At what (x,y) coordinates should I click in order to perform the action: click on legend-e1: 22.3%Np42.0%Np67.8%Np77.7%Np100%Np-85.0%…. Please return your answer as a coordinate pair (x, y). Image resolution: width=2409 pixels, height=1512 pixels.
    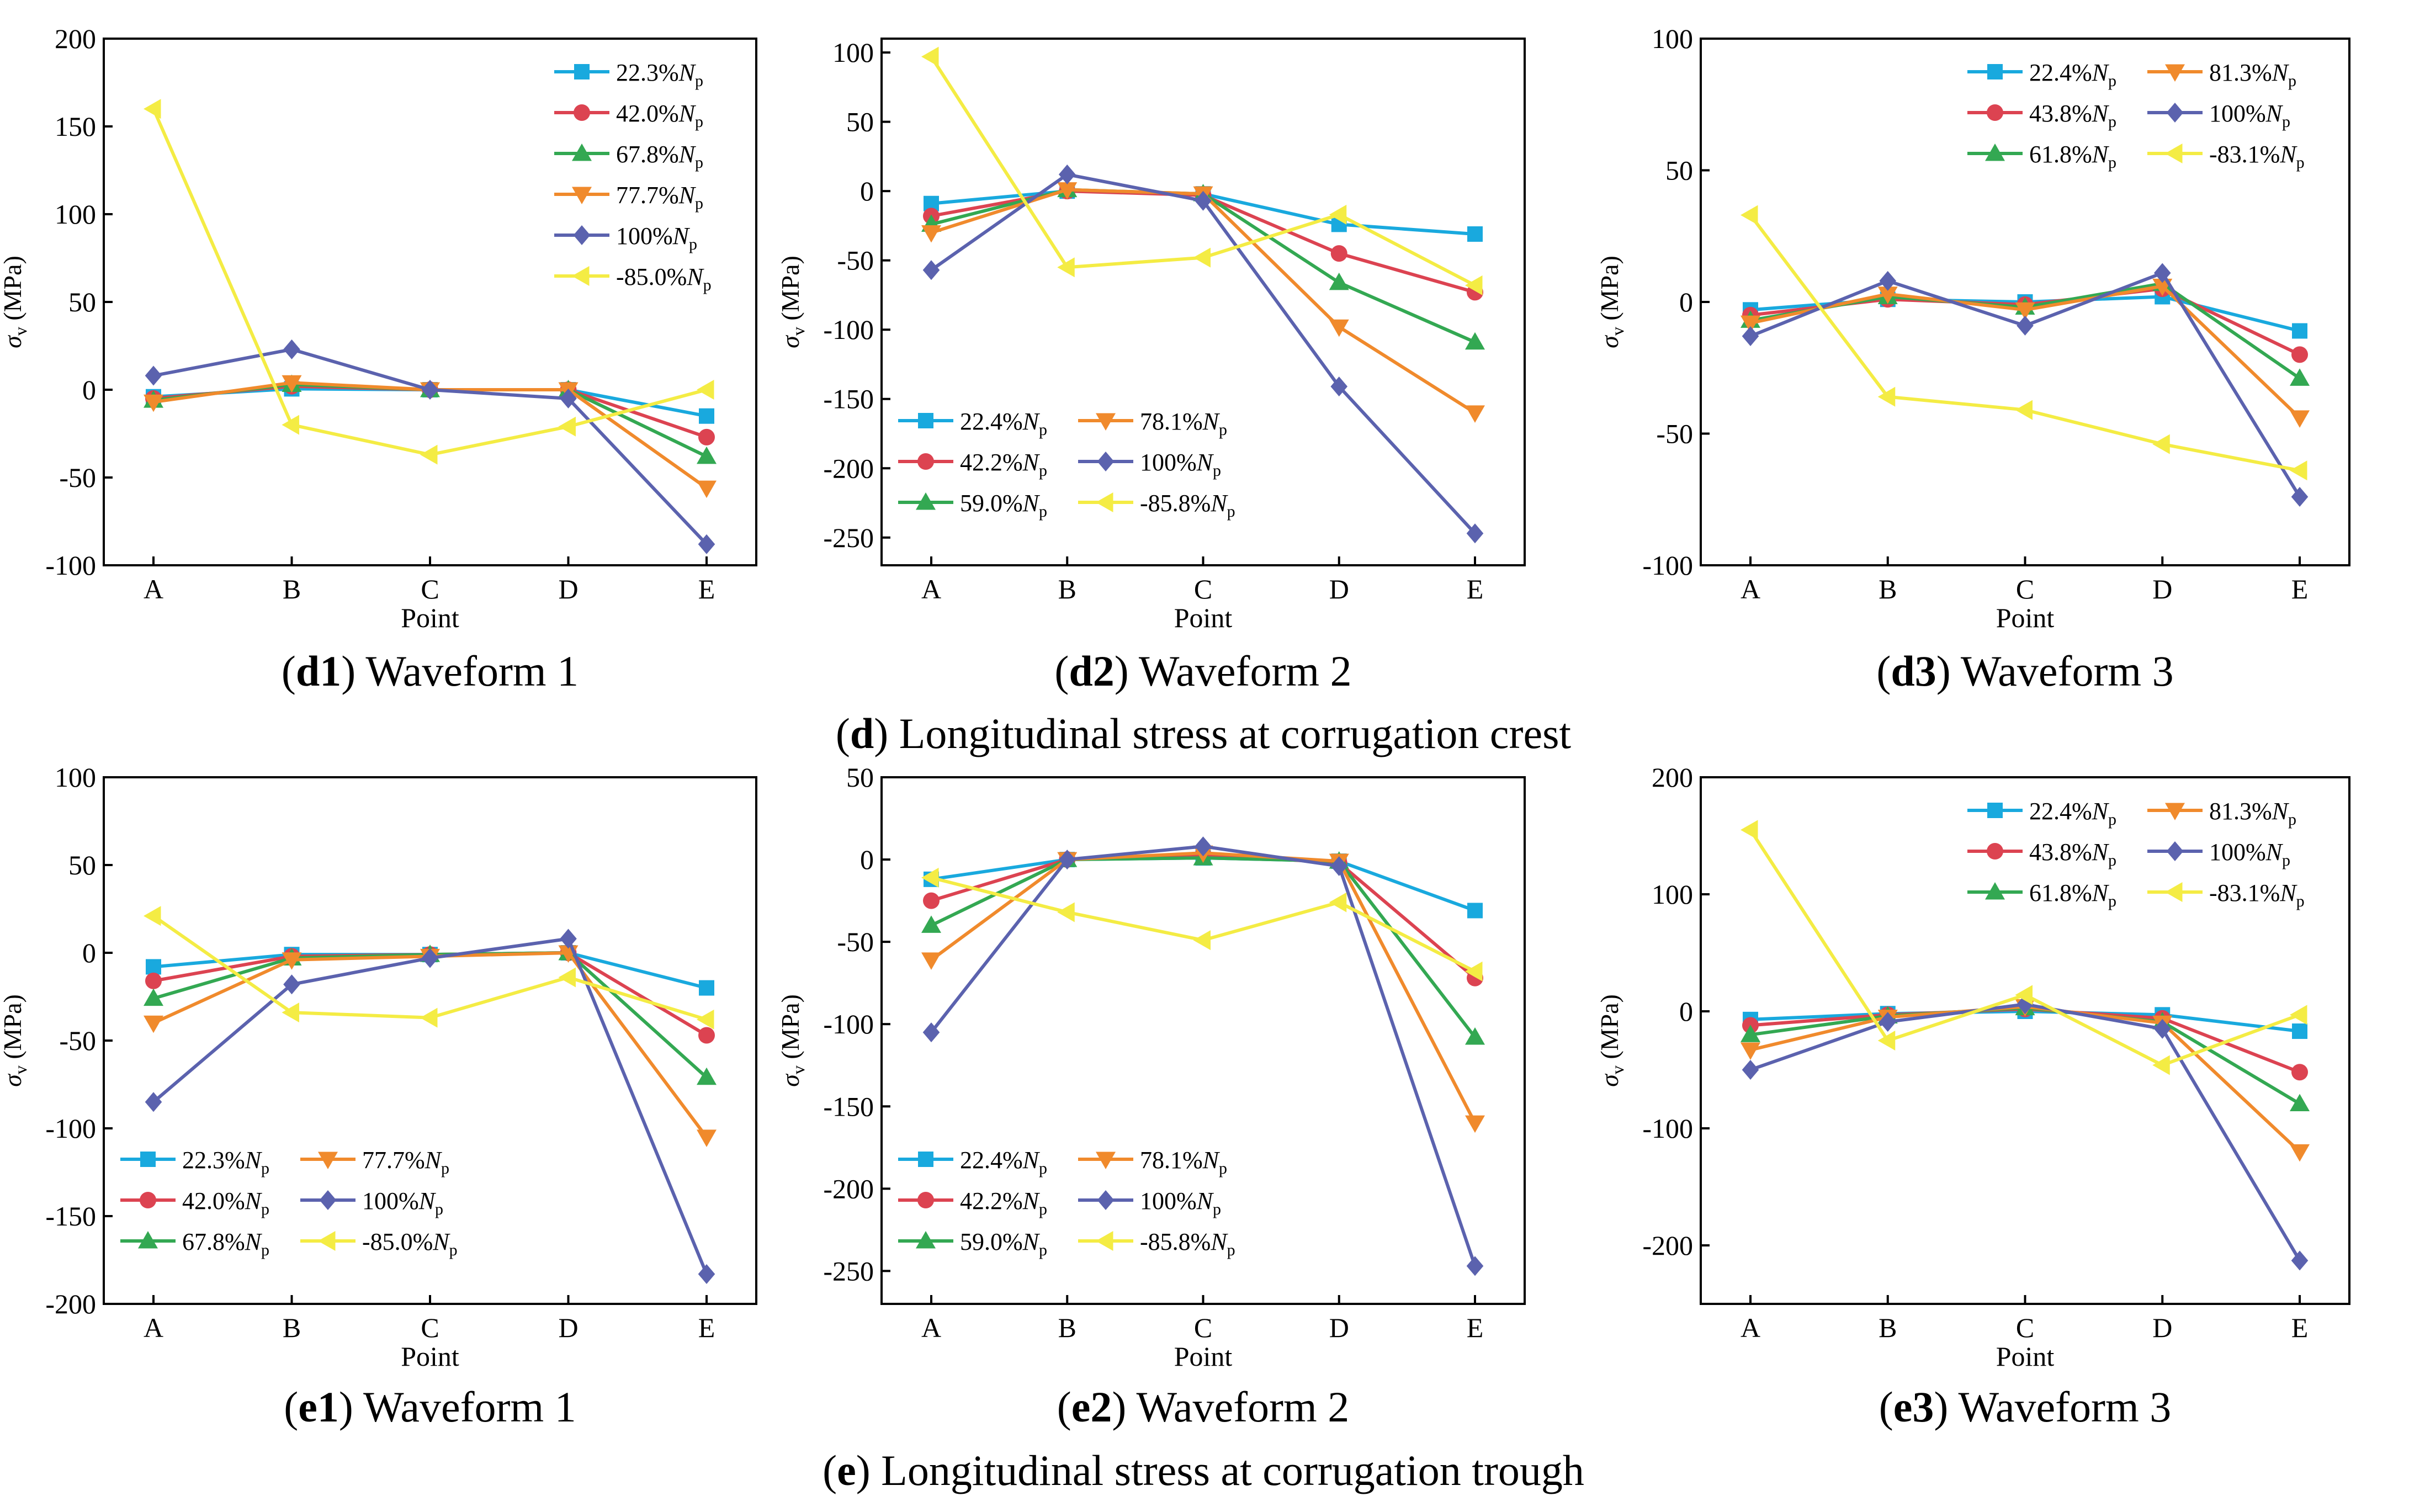
    Looking at the image, I should click on (289, 1203).